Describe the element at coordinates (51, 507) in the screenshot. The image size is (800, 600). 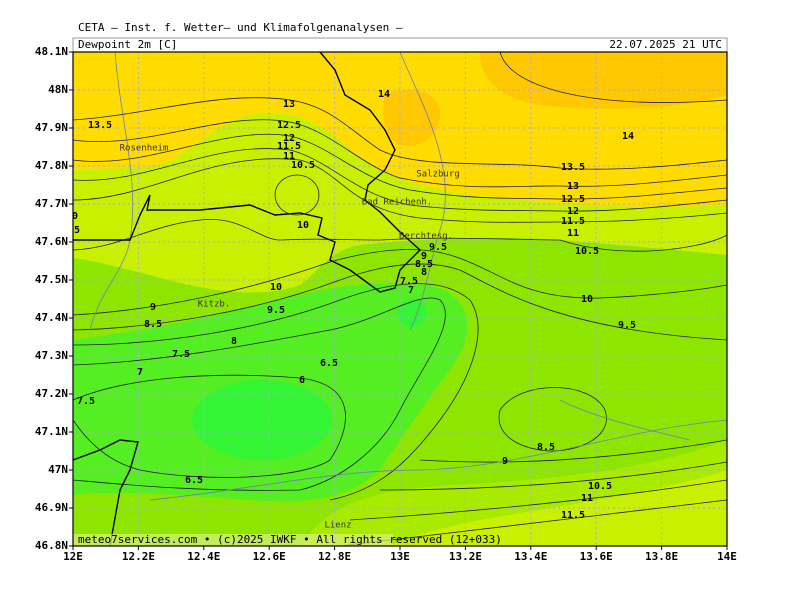
I see `lat-tick-label: 46.9N` at that location.